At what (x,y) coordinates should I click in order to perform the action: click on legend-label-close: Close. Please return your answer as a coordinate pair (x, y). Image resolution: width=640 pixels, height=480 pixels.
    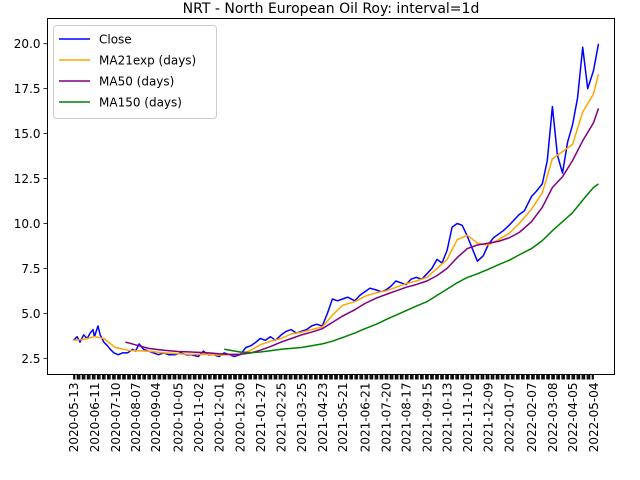
    Looking at the image, I should click on (115, 40).